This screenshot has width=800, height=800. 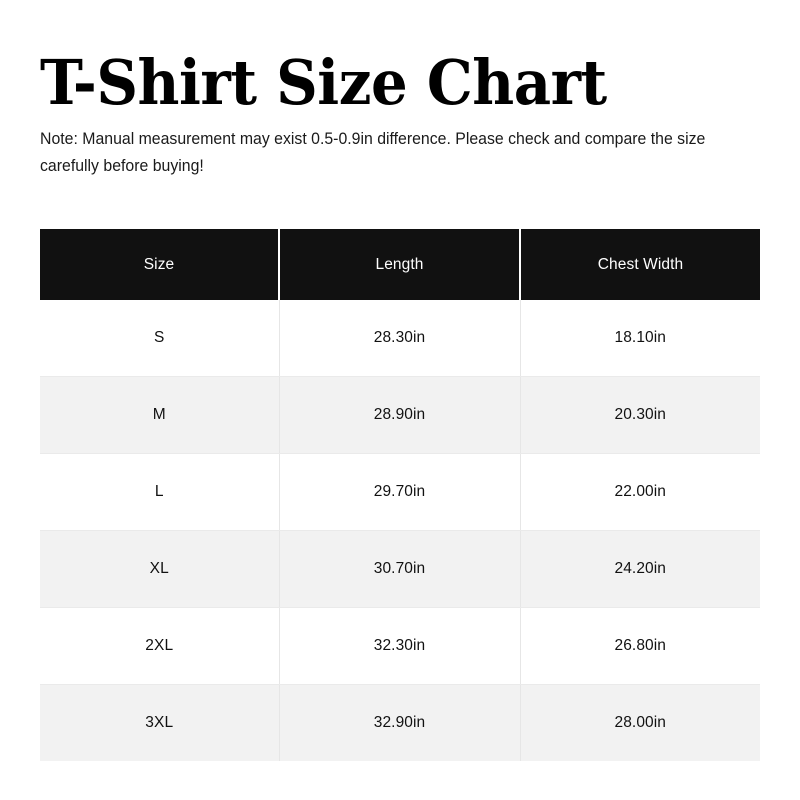 I want to click on column-header-size: Size, so click(x=160, y=264).